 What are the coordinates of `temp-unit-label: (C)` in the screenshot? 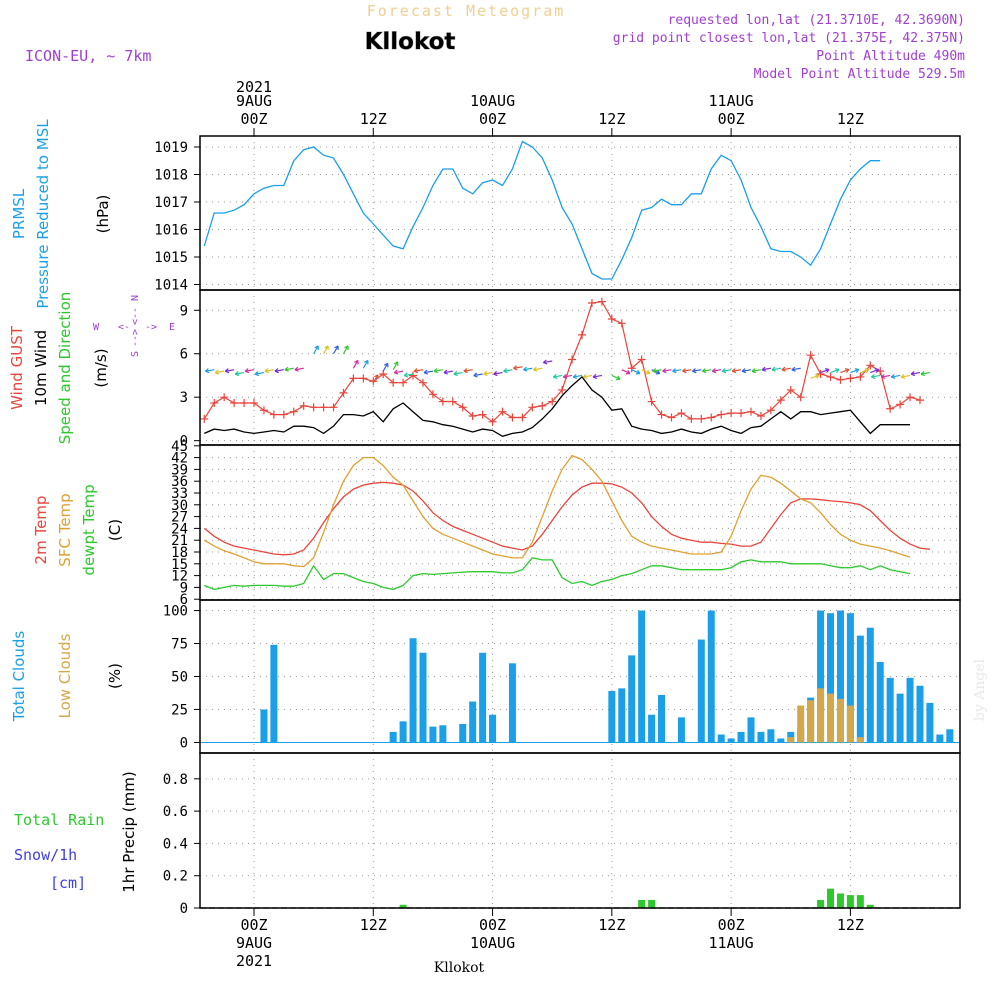 It's located at (115, 530).